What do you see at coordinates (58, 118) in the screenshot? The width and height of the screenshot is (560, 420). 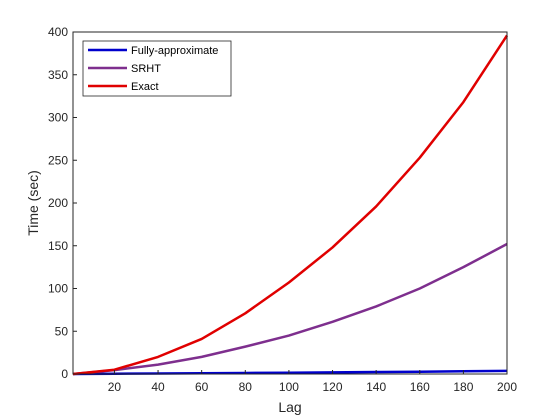 I see `y-tick-label: 300` at bounding box center [58, 118].